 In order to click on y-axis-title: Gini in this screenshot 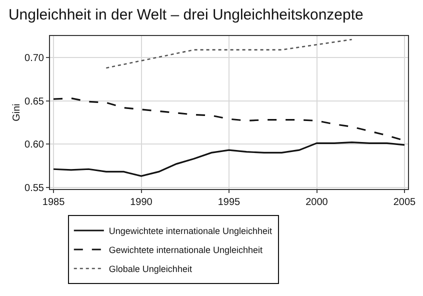, I will do `click(17, 113)`.